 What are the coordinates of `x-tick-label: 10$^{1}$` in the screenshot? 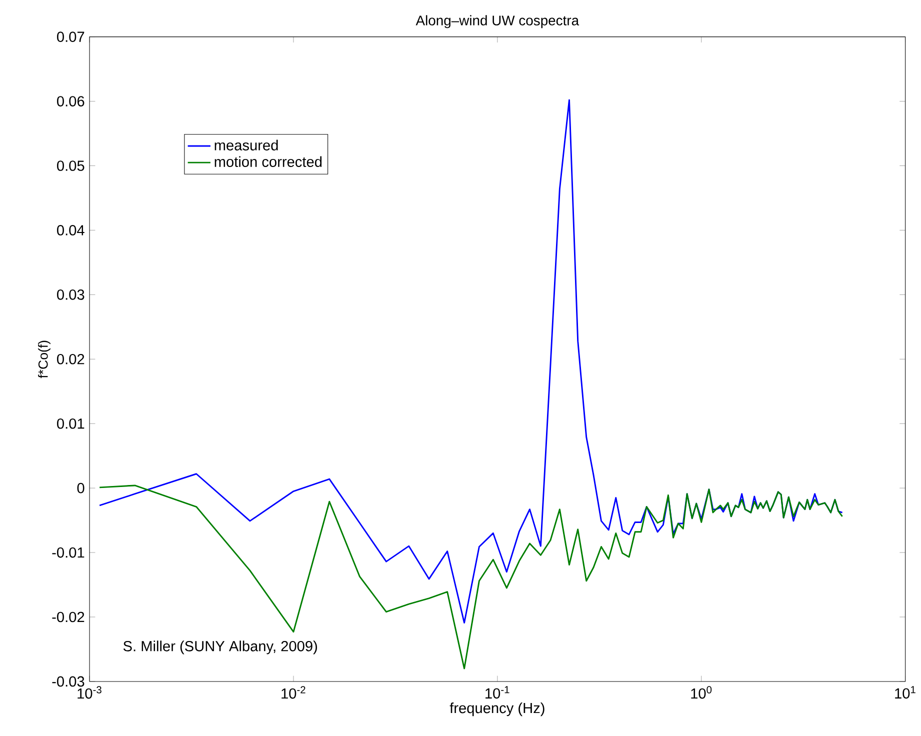 It's located at (905, 692).